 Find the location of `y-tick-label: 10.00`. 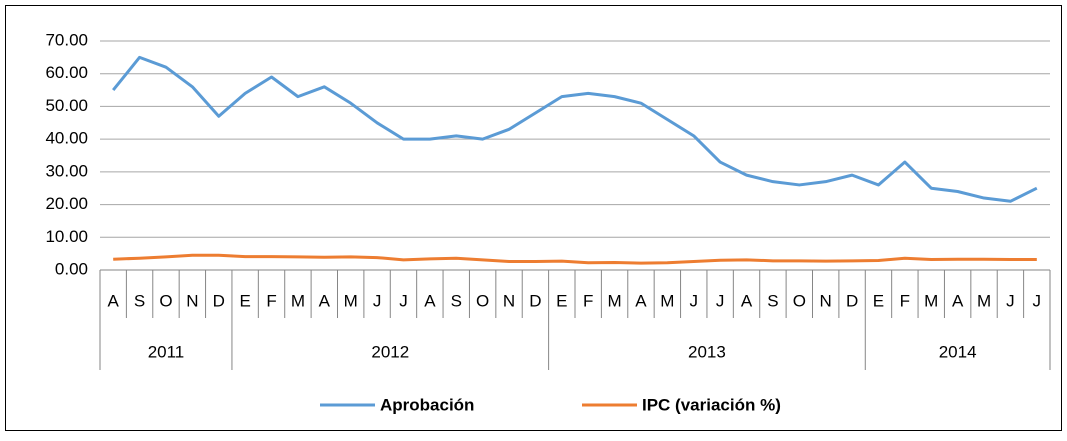

y-tick-label: 10.00 is located at coordinates (66, 236).